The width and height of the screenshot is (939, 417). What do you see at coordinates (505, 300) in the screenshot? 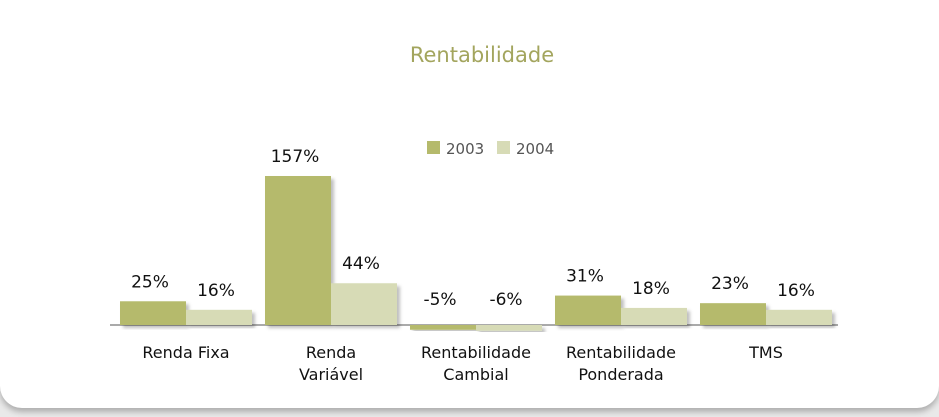
I see `value-label: -6%` at bounding box center [505, 300].